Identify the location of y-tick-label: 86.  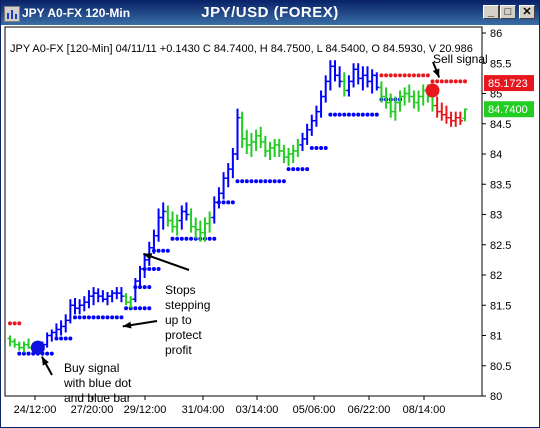
(496, 34).